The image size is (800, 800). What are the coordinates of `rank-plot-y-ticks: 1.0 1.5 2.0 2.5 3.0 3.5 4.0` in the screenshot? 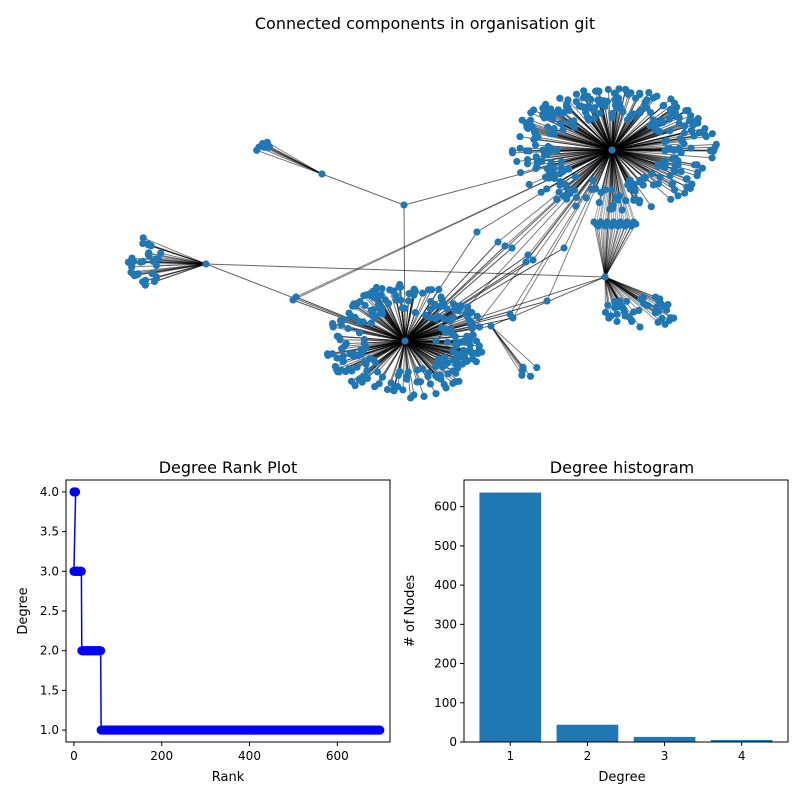 It's located at (53, 611).